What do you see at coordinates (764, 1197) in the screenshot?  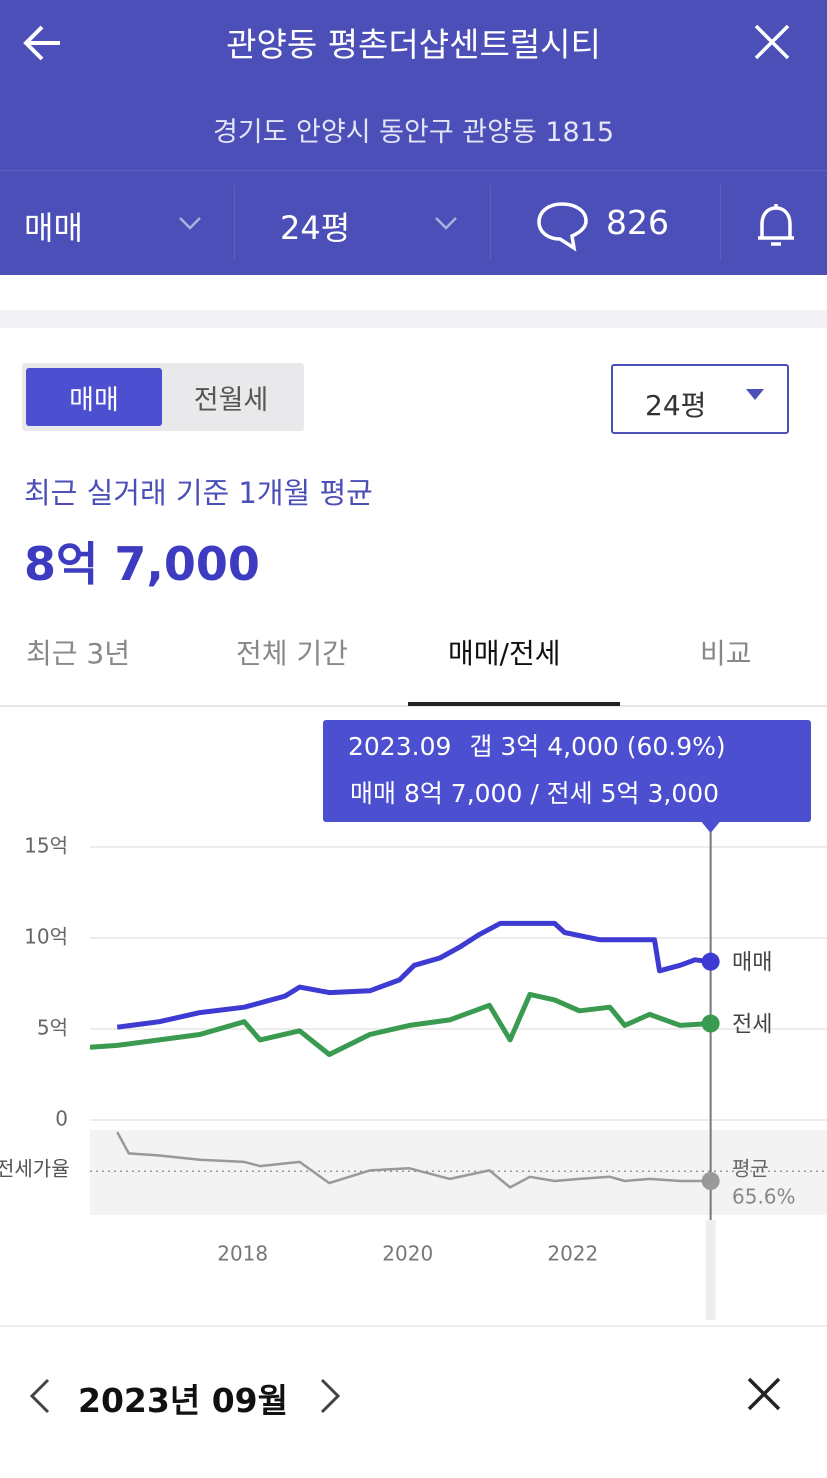 I see `average-value: 65.6%` at bounding box center [764, 1197].